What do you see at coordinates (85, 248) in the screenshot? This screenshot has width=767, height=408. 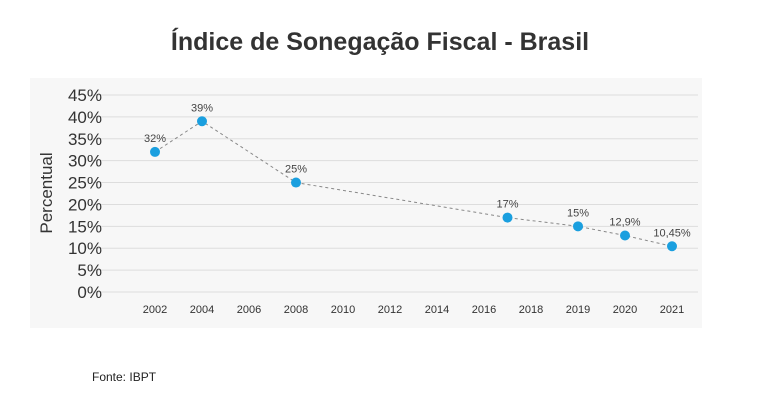 I see `y-tick-label: 10%` at bounding box center [85, 248].